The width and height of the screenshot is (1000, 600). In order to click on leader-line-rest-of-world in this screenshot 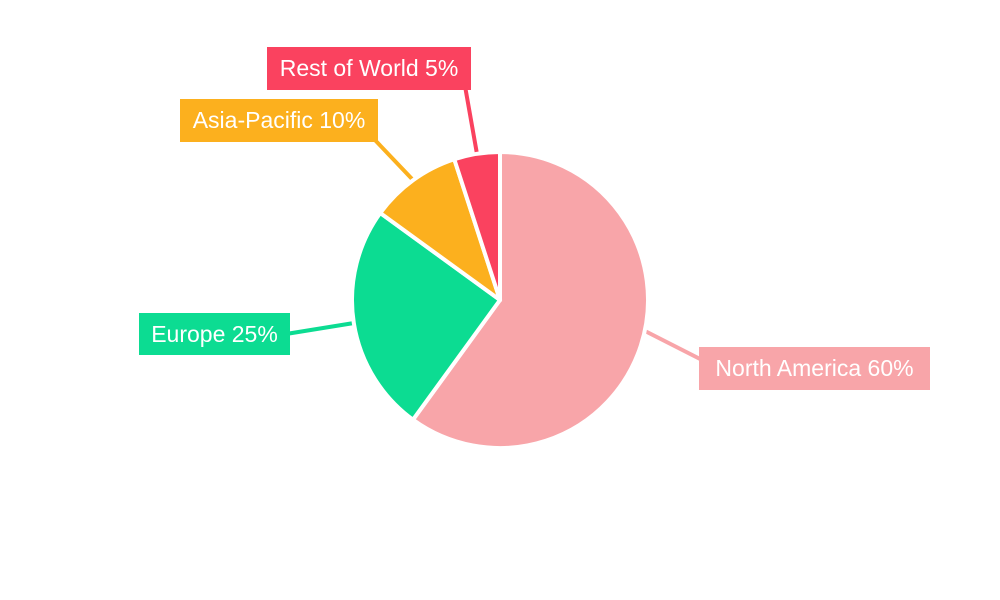, I will do `click(471, 120)`.